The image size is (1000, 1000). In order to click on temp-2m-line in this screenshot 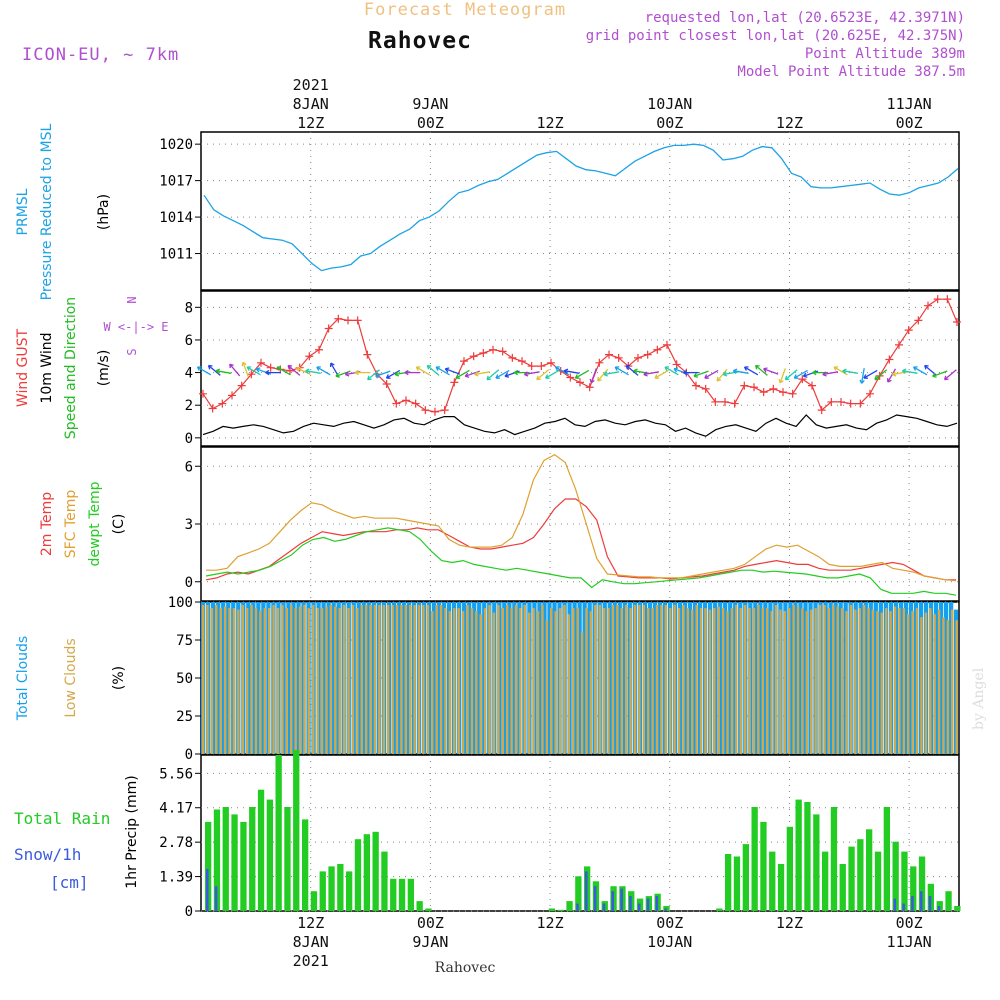, I will do `click(580, 539)`.